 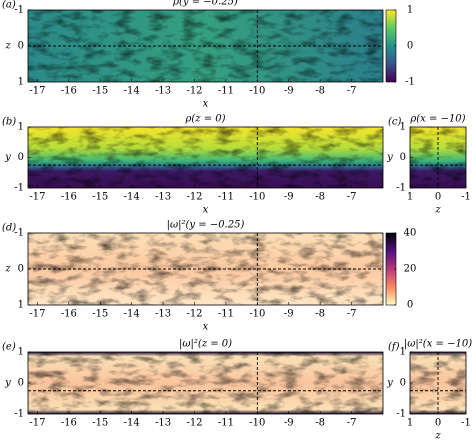 What do you see at coordinates (9, 347) in the screenshot?
I see `panel-label: (e)` at bounding box center [9, 347].